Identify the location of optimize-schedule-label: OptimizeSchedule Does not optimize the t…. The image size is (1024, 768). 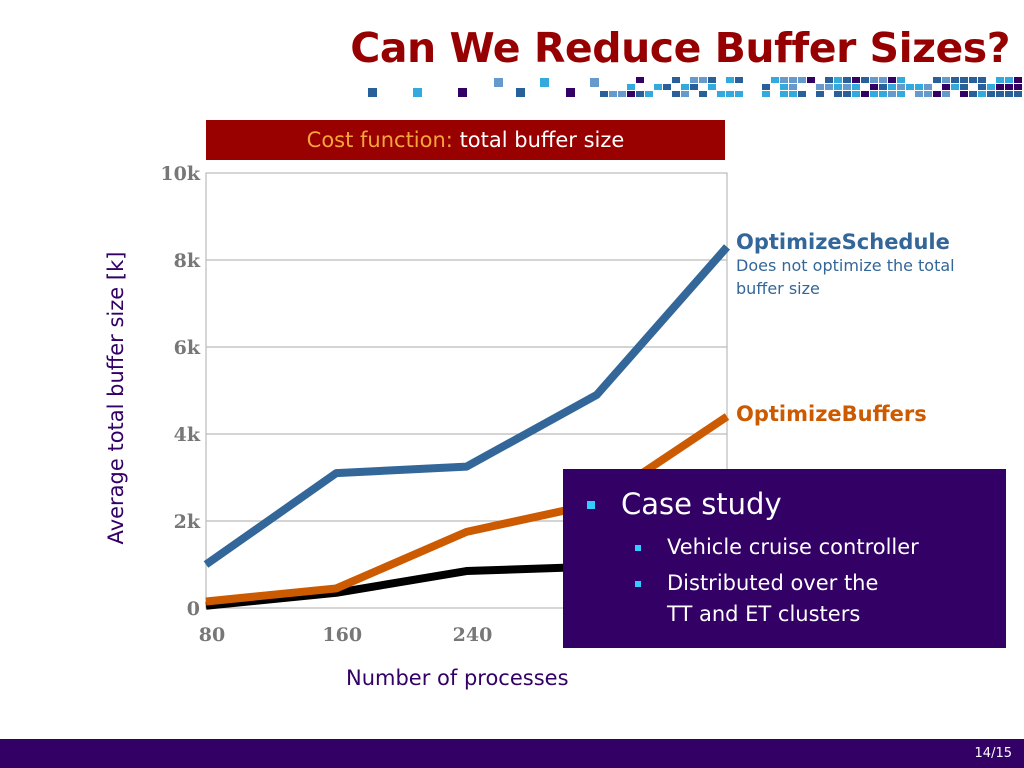
(851, 265).